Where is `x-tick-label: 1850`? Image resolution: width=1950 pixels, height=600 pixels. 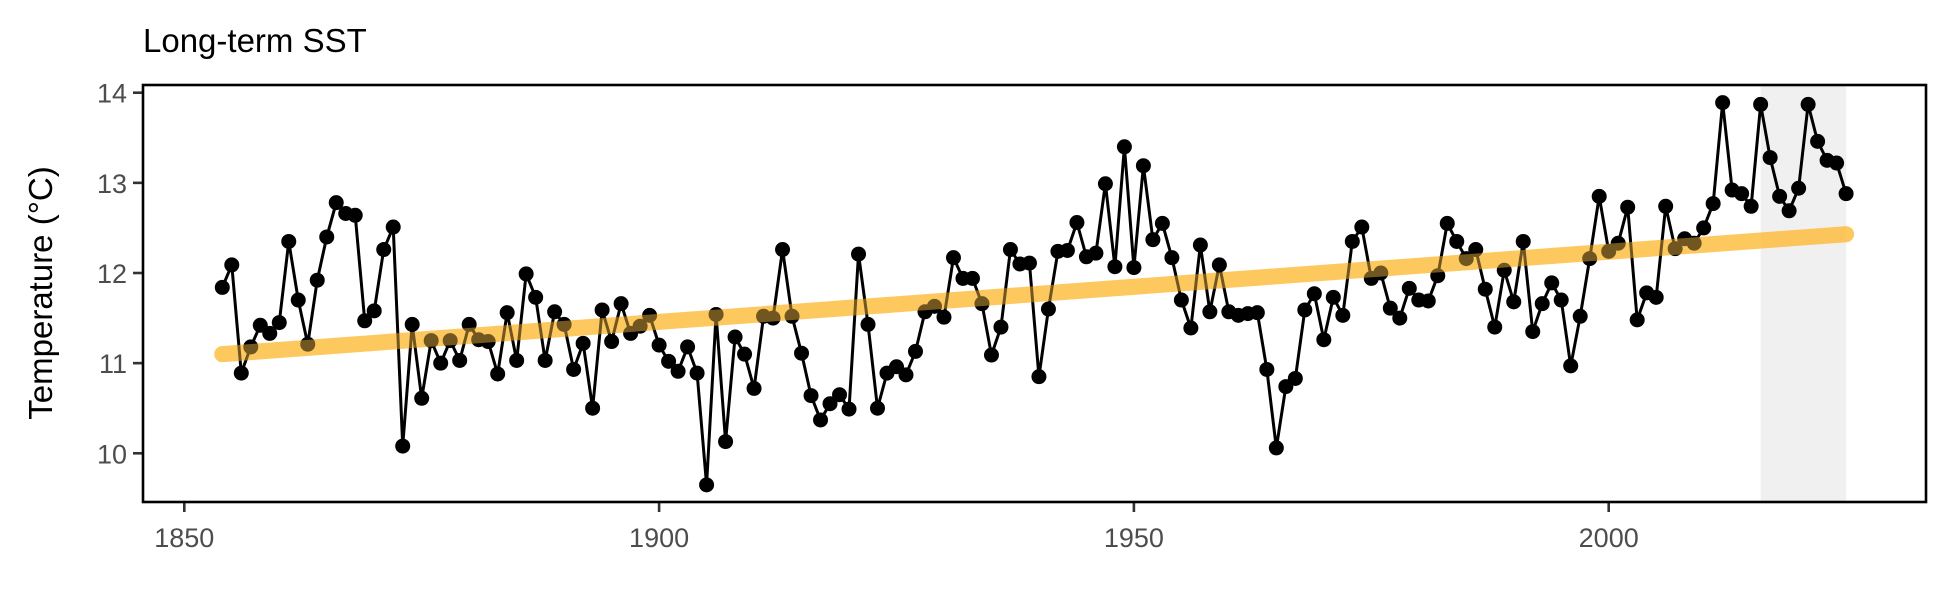
x-tick-label: 1850 is located at coordinates (184, 538).